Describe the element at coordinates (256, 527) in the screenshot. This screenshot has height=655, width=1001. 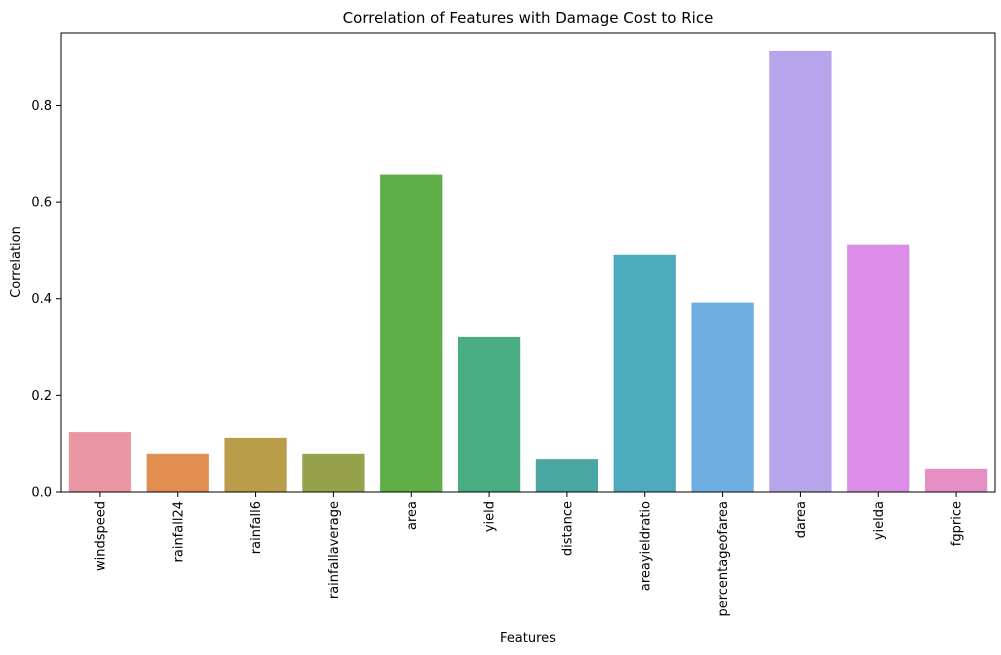
I see `x-tick-label-rainfall6: rainfall6` at that location.